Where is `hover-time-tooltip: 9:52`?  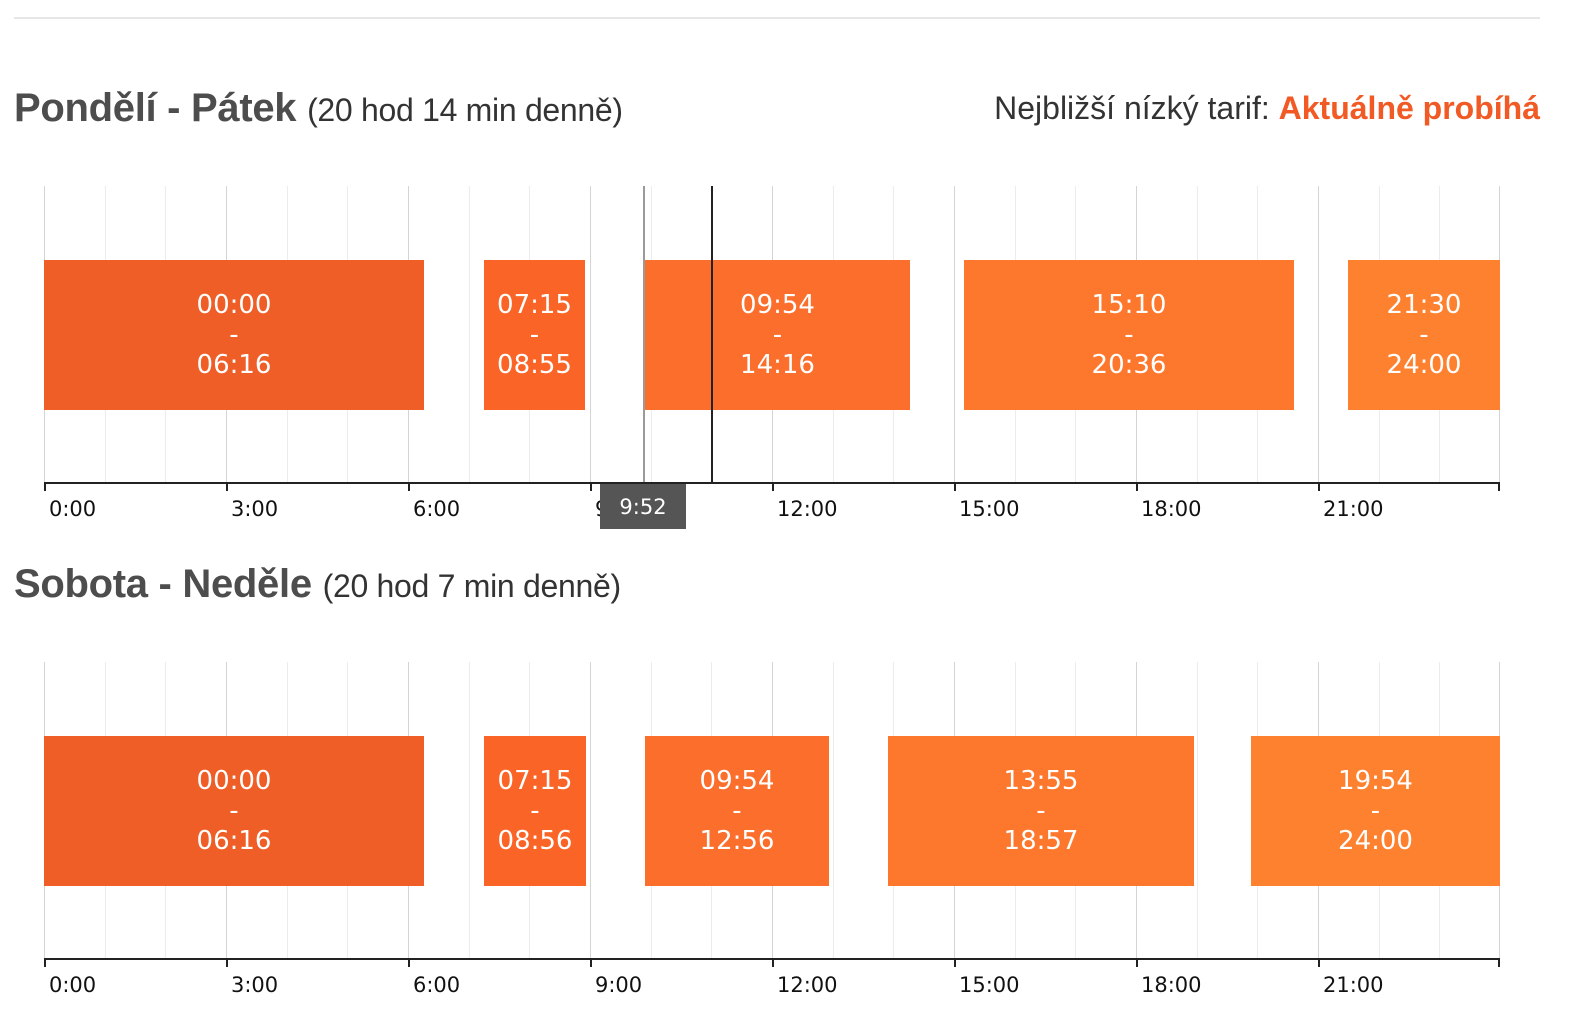 hover-time-tooltip: 9:52 is located at coordinates (643, 506).